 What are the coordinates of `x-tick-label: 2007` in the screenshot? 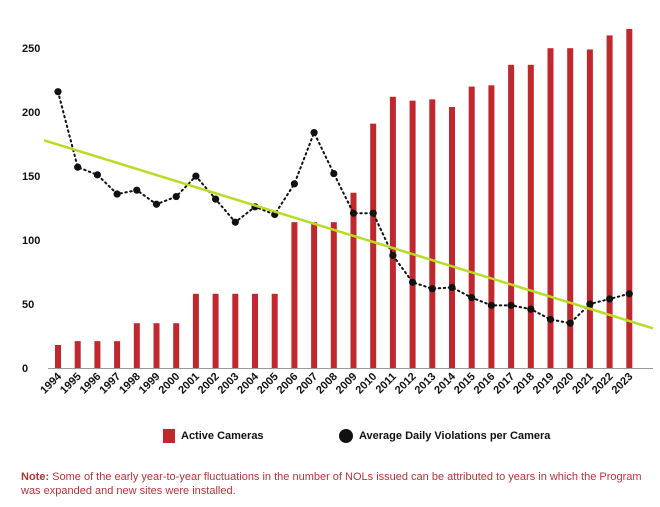 It's located at (307, 384).